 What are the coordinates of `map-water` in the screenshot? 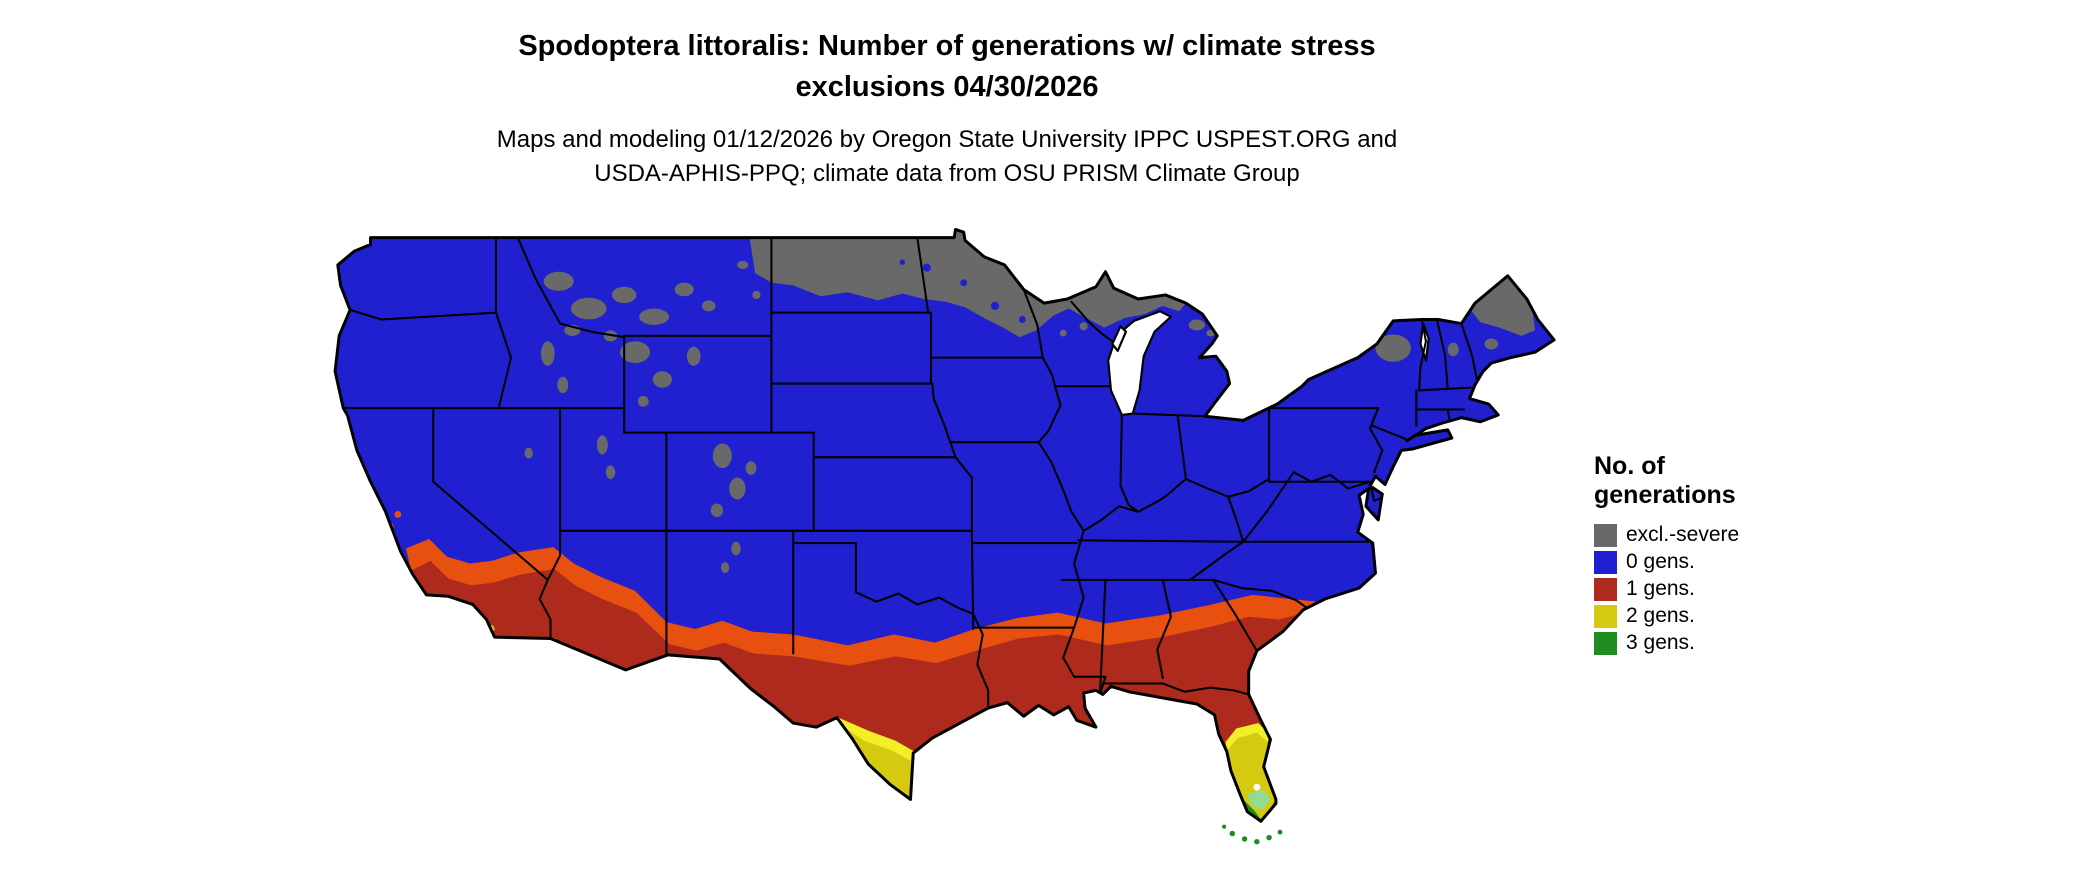 It's located at (1268, 363).